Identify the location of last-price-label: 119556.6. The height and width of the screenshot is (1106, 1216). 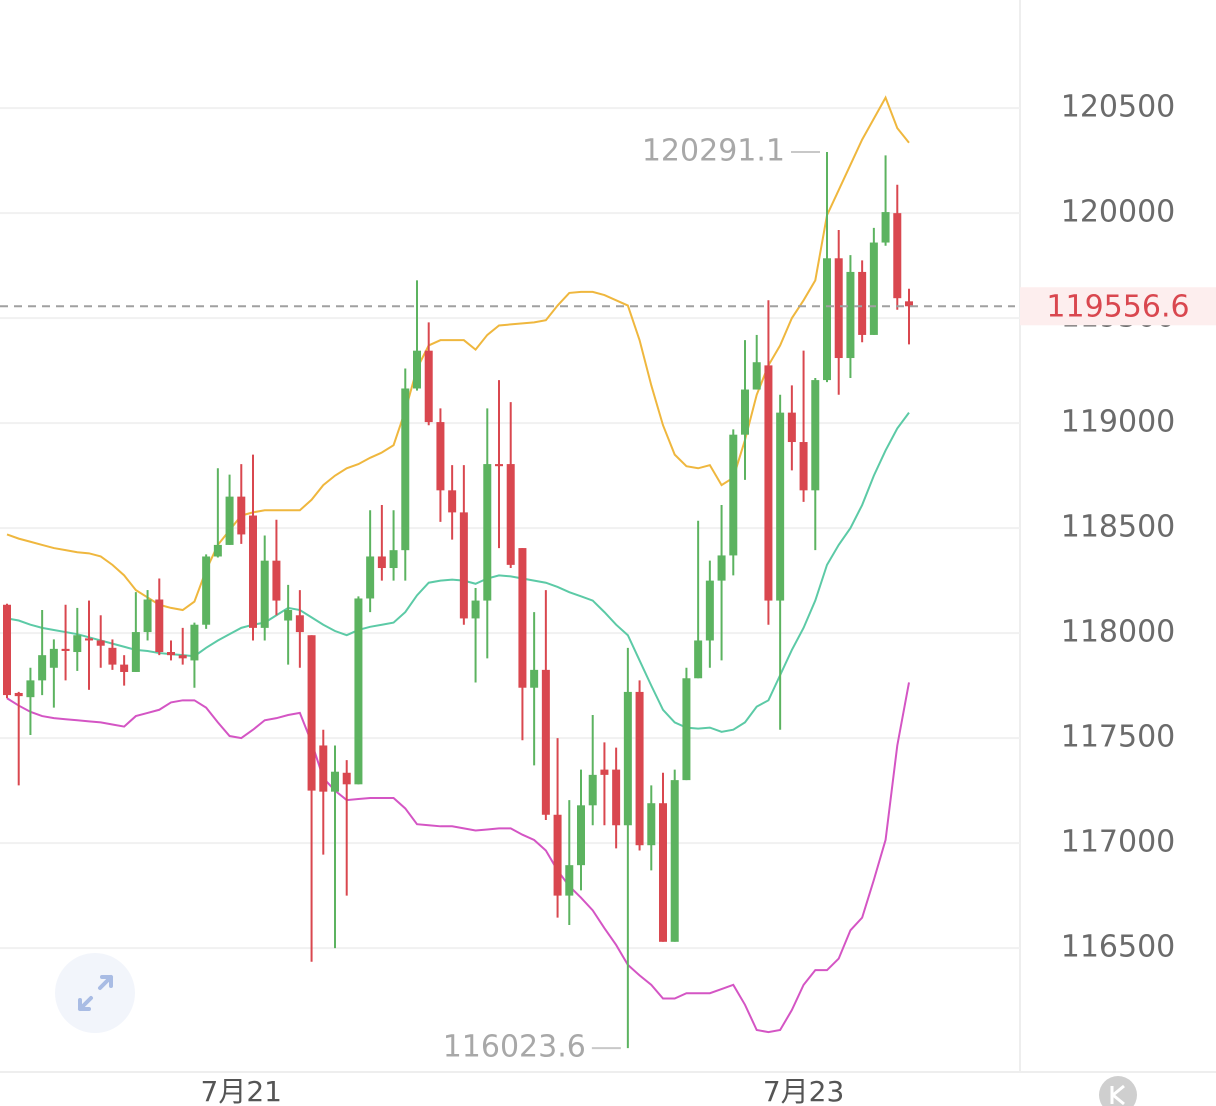
(1117, 307).